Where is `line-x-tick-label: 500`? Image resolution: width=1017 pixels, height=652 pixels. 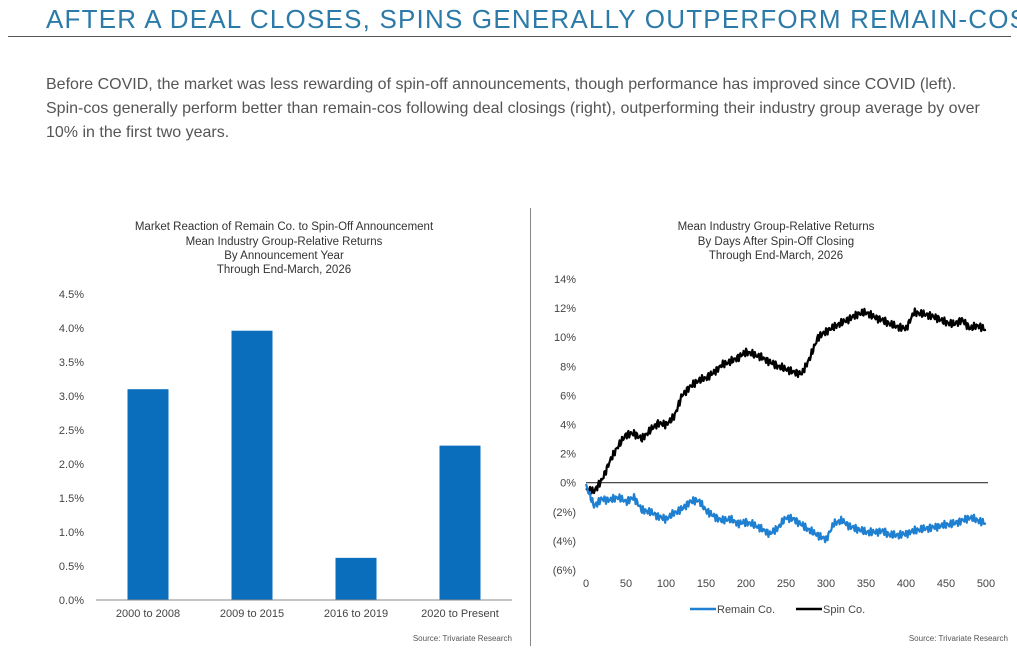
line-x-tick-label: 500 is located at coordinates (986, 584).